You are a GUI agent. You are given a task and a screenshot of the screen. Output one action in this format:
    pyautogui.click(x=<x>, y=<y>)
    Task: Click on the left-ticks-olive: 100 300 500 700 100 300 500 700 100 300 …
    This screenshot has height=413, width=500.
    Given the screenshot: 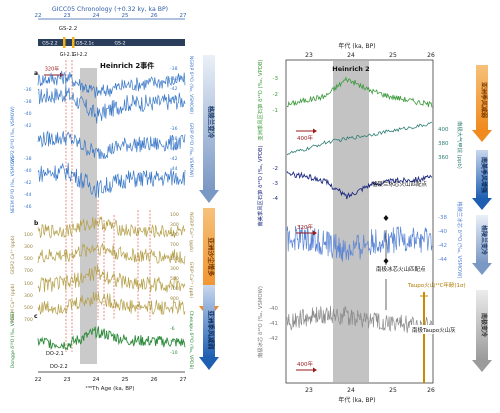 What is the action you would take?
    pyautogui.click(x=101, y=267)
    